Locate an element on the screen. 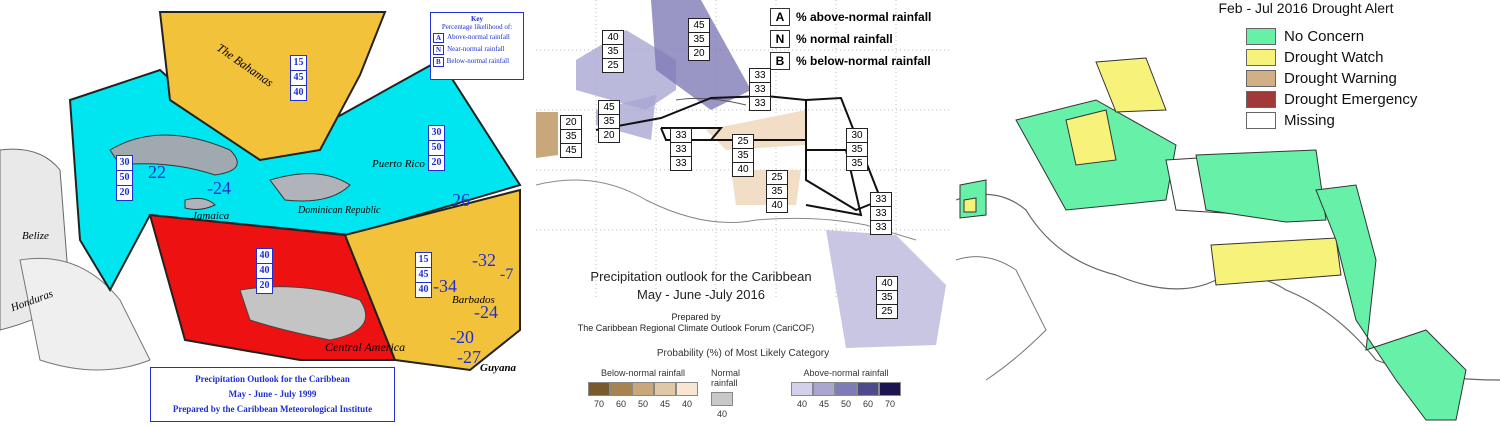 This screenshot has width=1500, height=430. prob-box: 33 33 33 is located at coordinates (681, 149).